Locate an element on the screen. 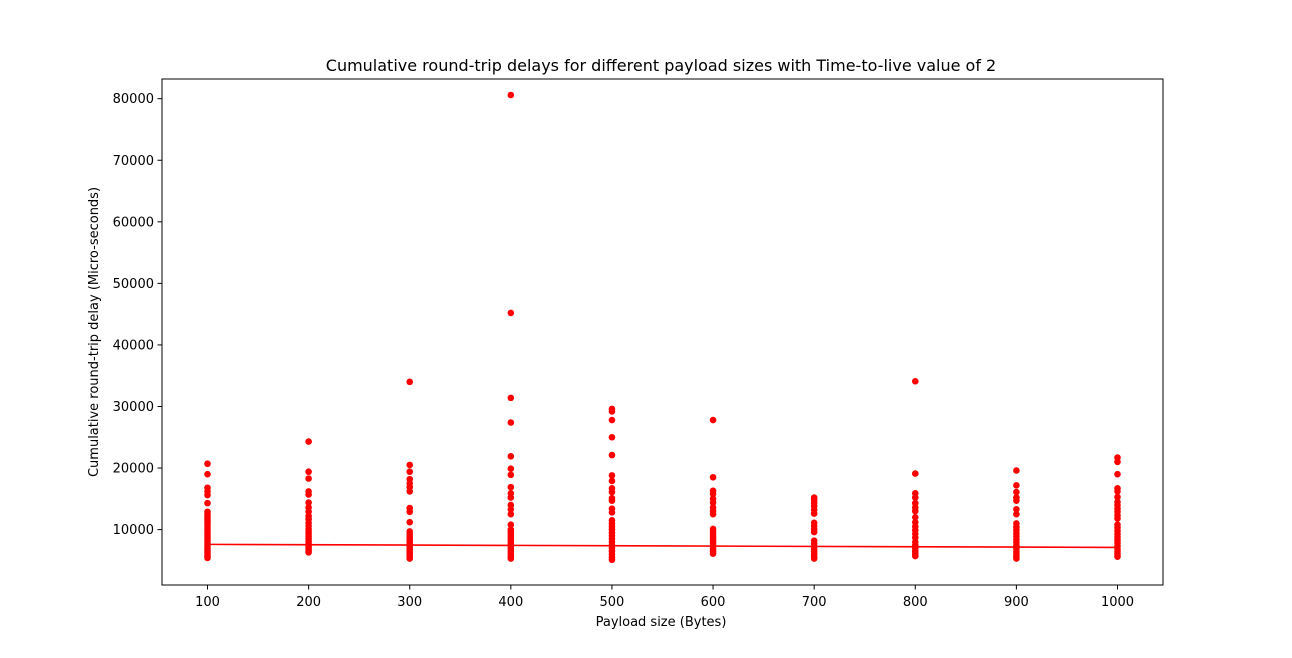 Image resolution: width=1292 pixels, height=658 pixels. x-tick-label: 800 is located at coordinates (915, 602).